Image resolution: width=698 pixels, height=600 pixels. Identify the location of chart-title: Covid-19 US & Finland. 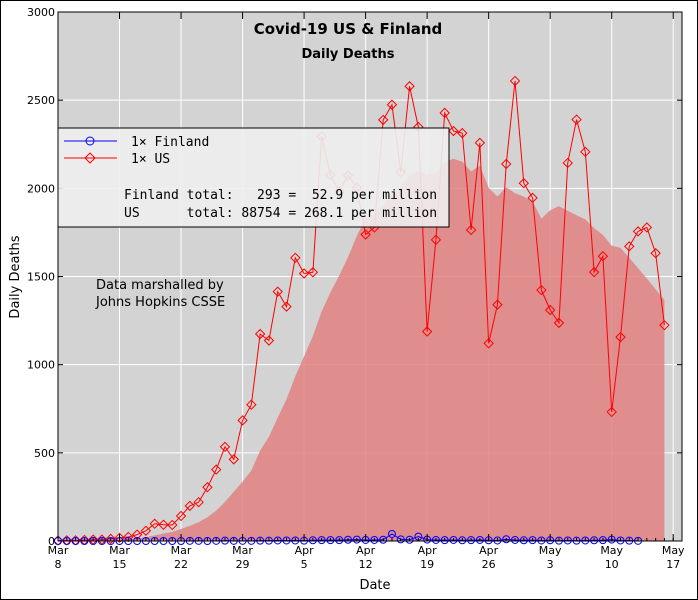
(348, 29).